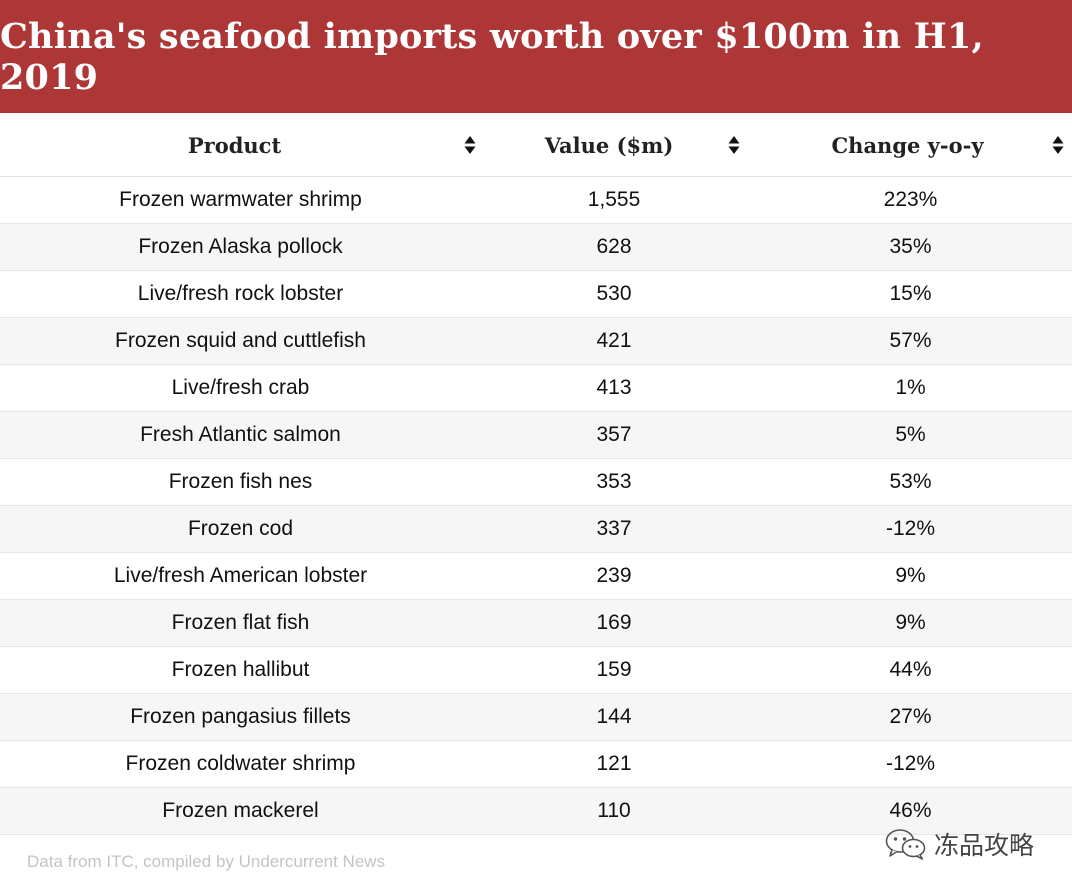 This screenshot has height=888, width=1072. Describe the element at coordinates (911, 811) in the screenshot. I see `cell-change: 46%` at that location.